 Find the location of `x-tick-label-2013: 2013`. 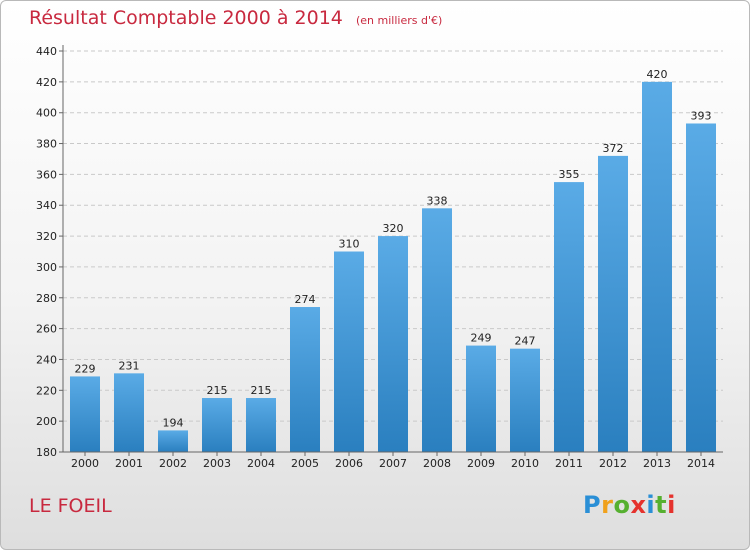

x-tick-label-2013: 2013 is located at coordinates (657, 463).